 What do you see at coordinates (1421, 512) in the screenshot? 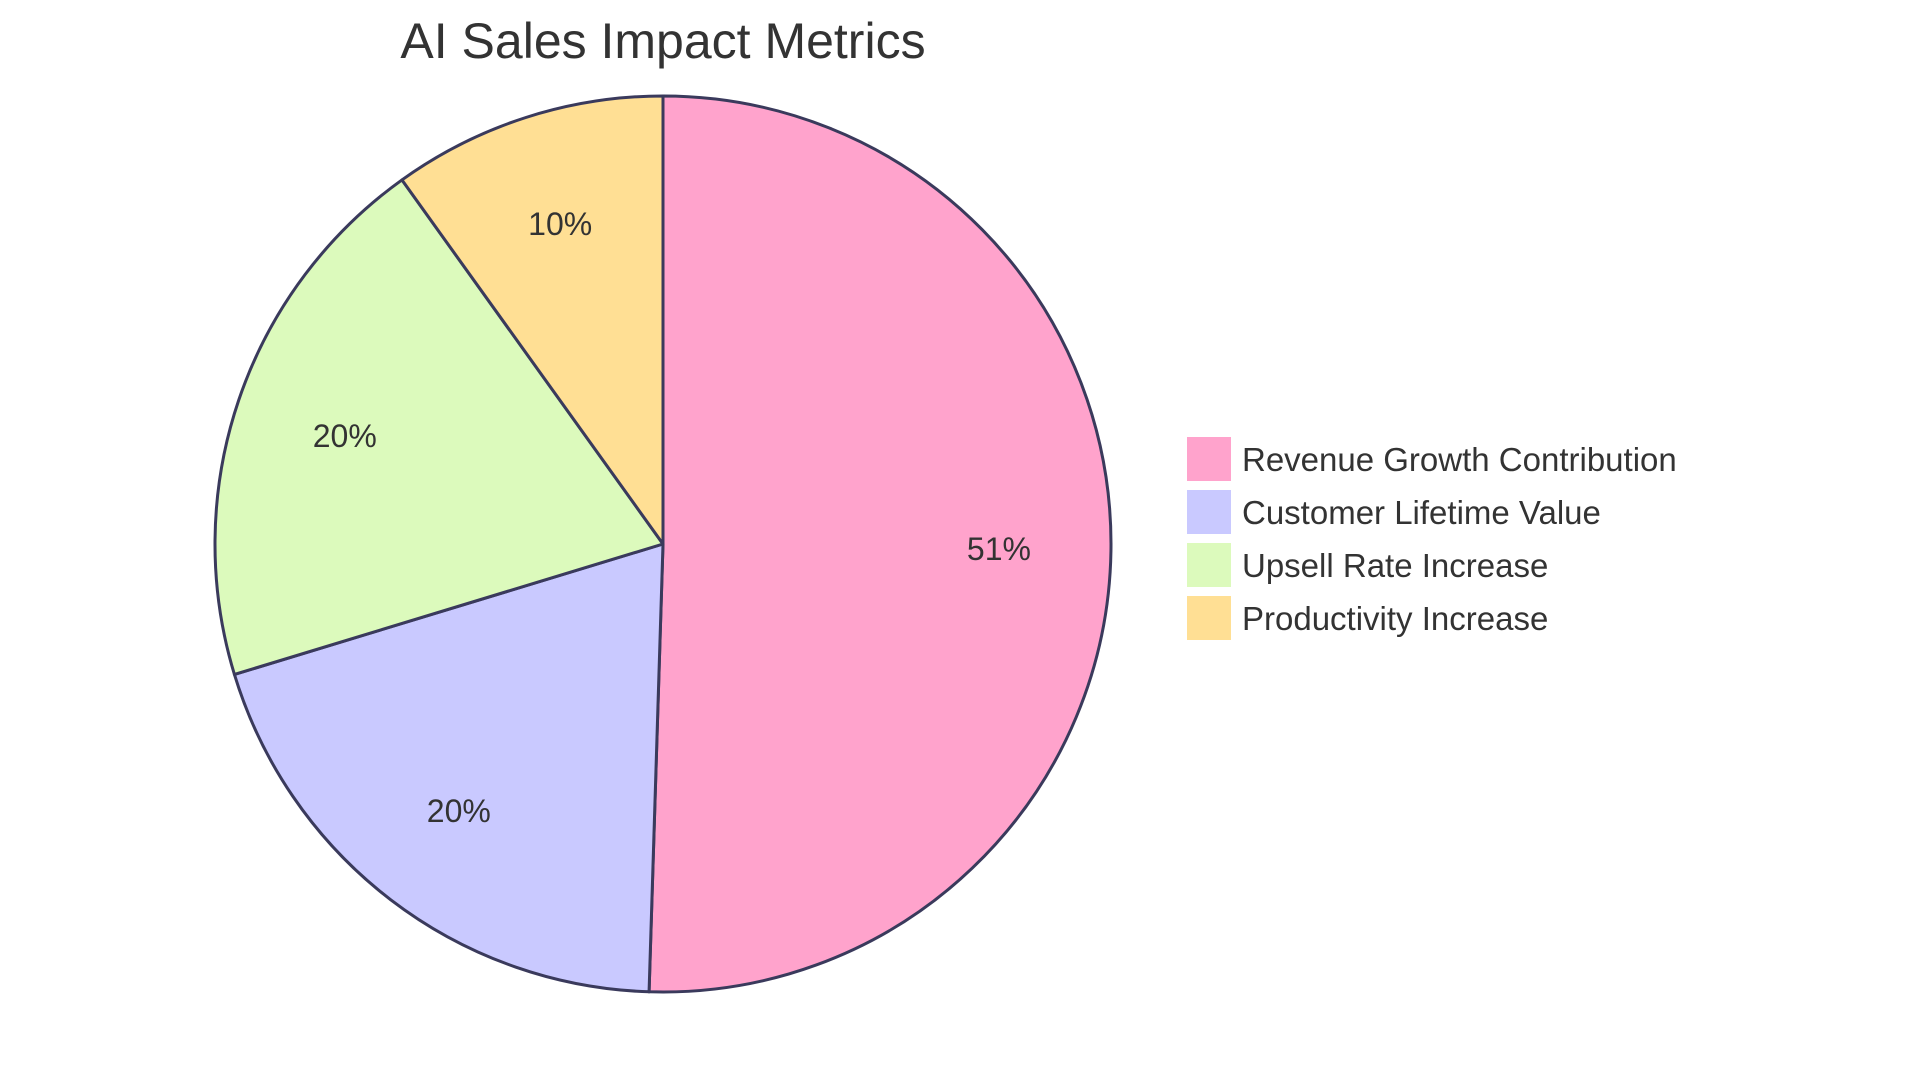
I see `legend-label-2: Customer Lifetime Value` at bounding box center [1421, 512].